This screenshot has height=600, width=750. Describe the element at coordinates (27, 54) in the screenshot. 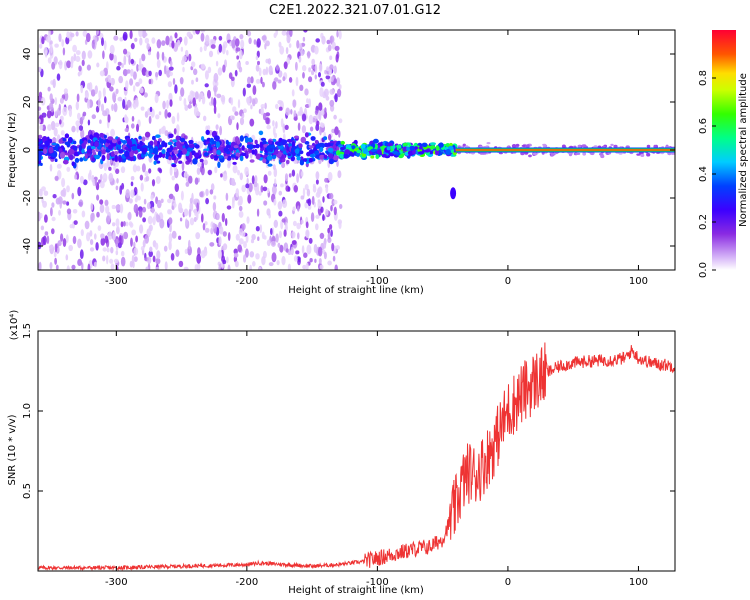

I see `y-tick-label: 40` at that location.